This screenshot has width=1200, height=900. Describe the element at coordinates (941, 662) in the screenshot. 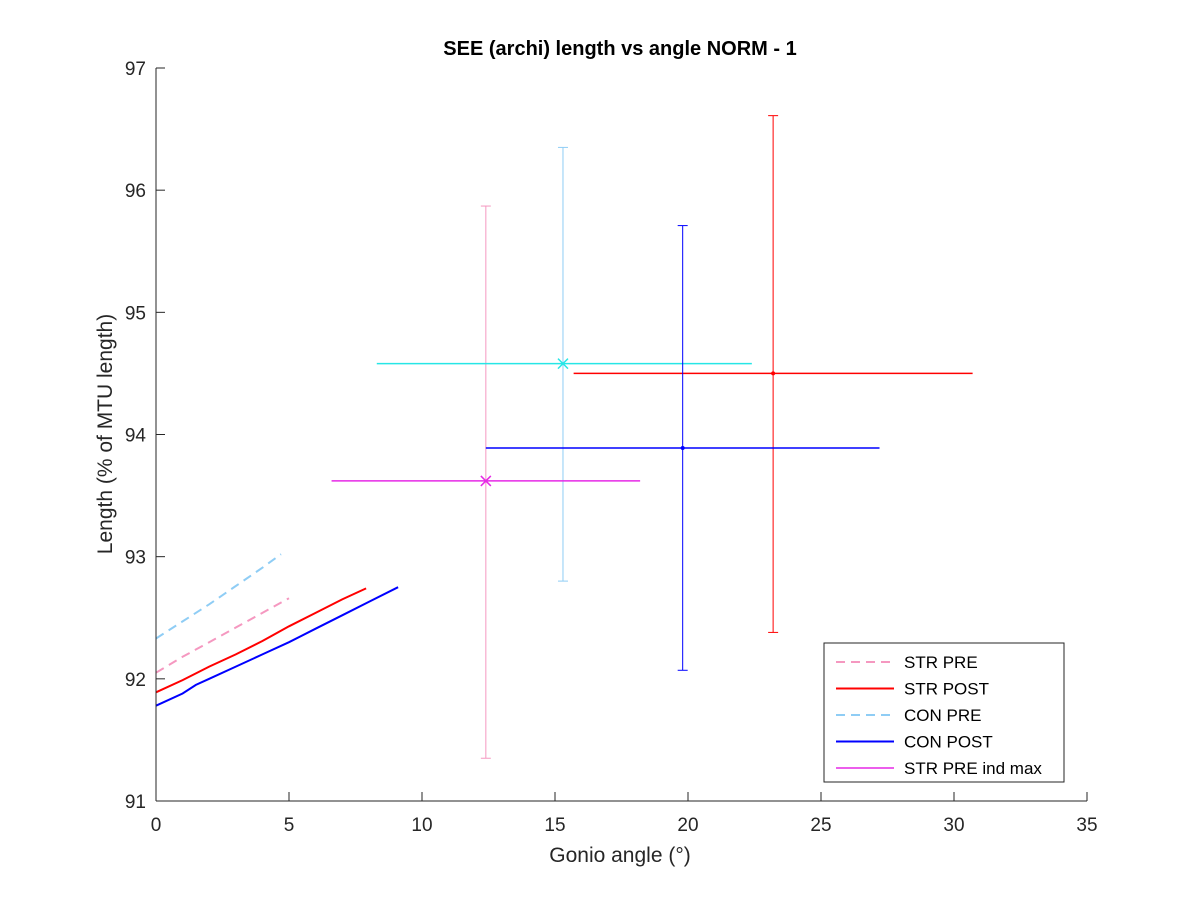

I see `legend-label: STR PRE` at that location.